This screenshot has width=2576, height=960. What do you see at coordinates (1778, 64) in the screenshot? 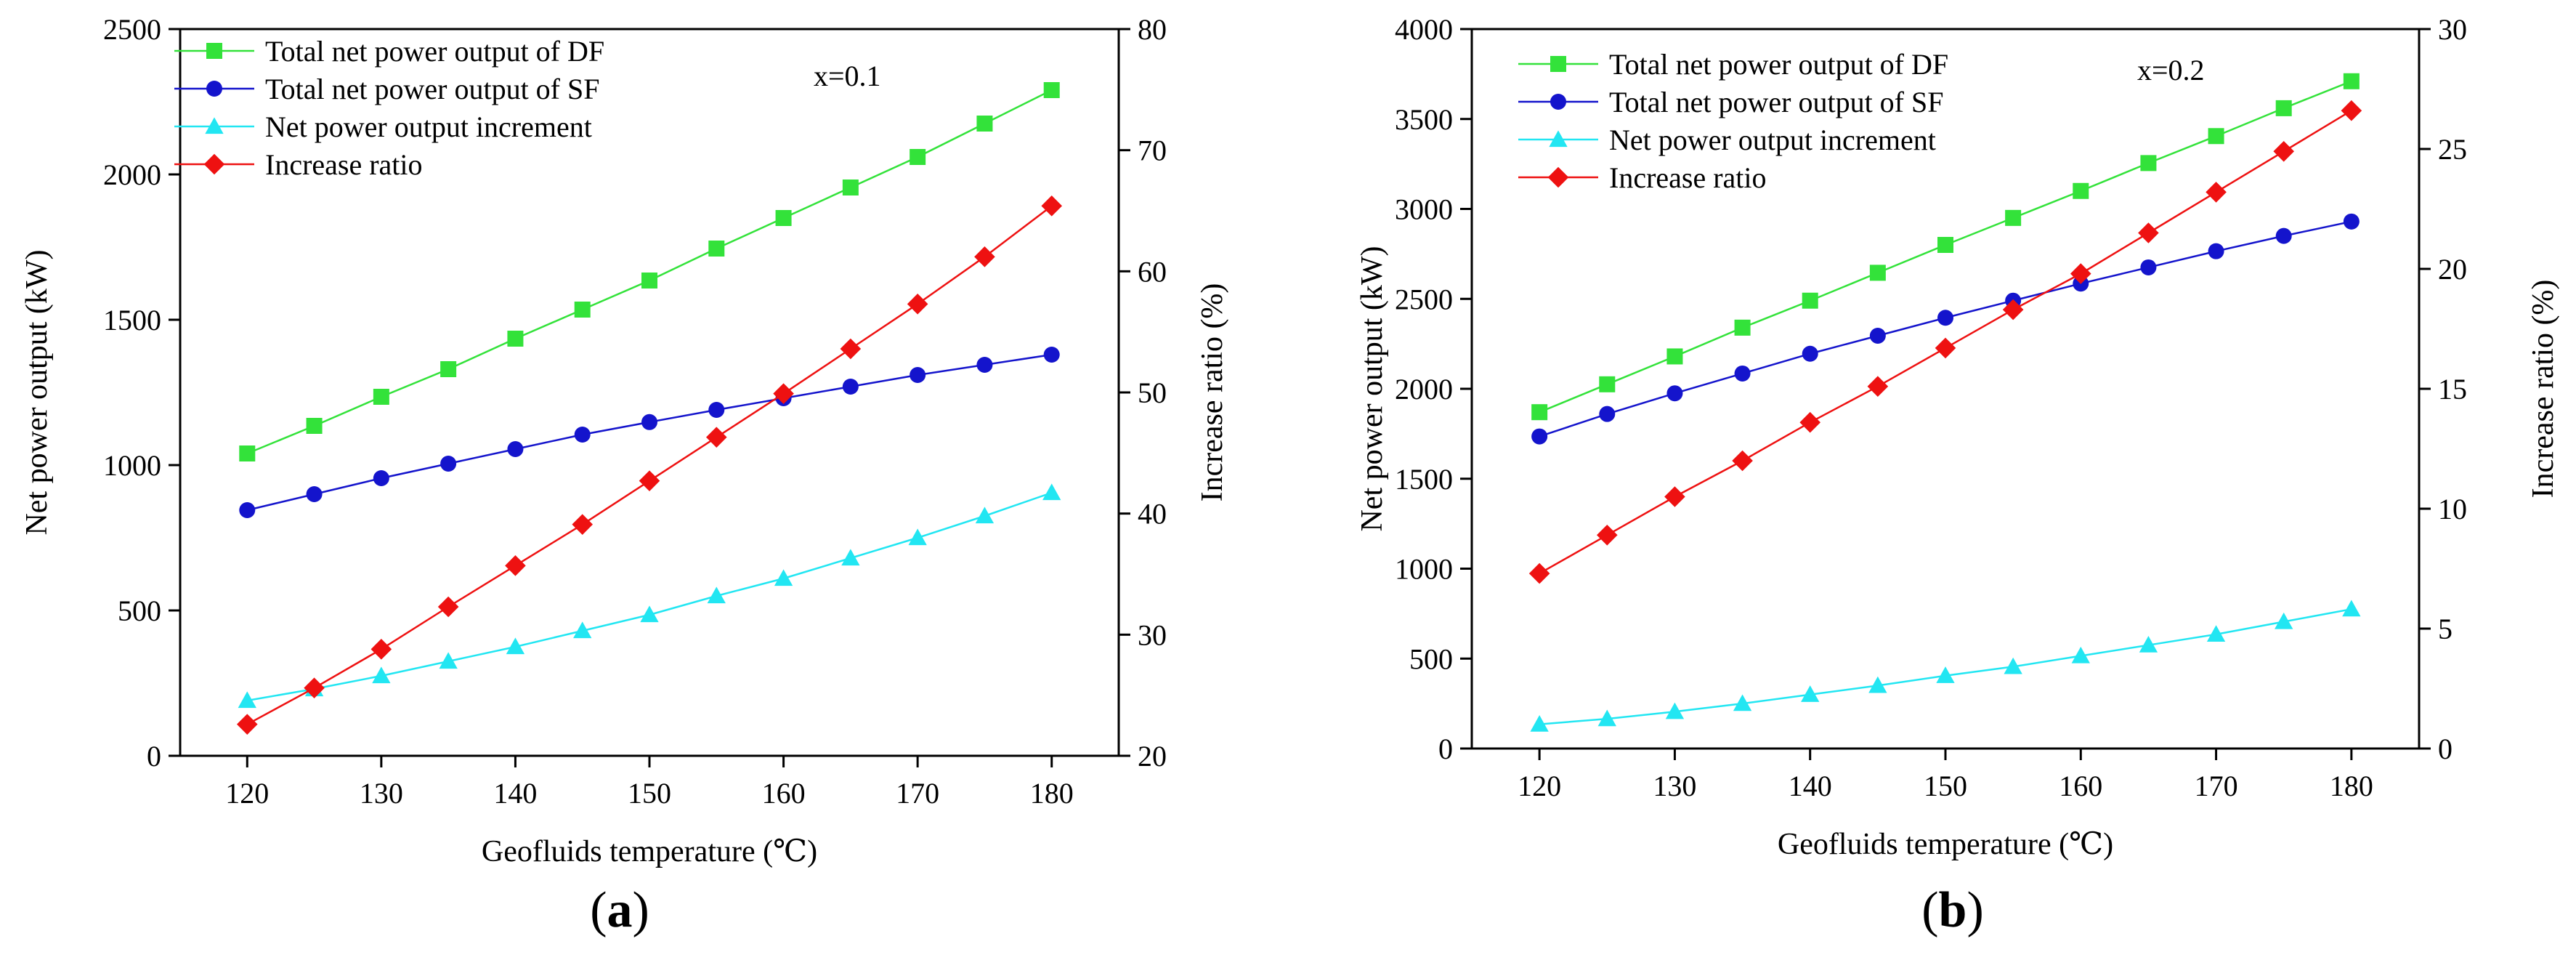
I see `legend-entry: Total net power output of DF` at bounding box center [1778, 64].